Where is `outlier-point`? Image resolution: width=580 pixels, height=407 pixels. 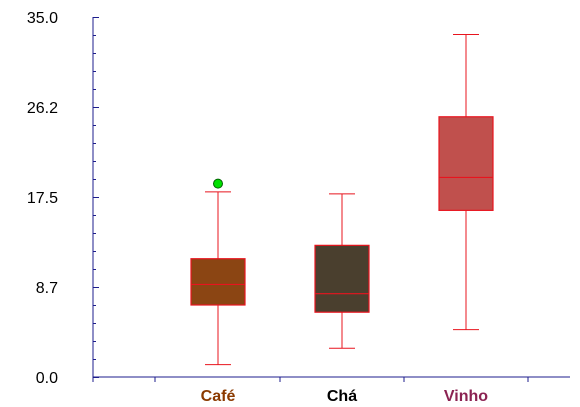 outlier-point is located at coordinates (218, 183).